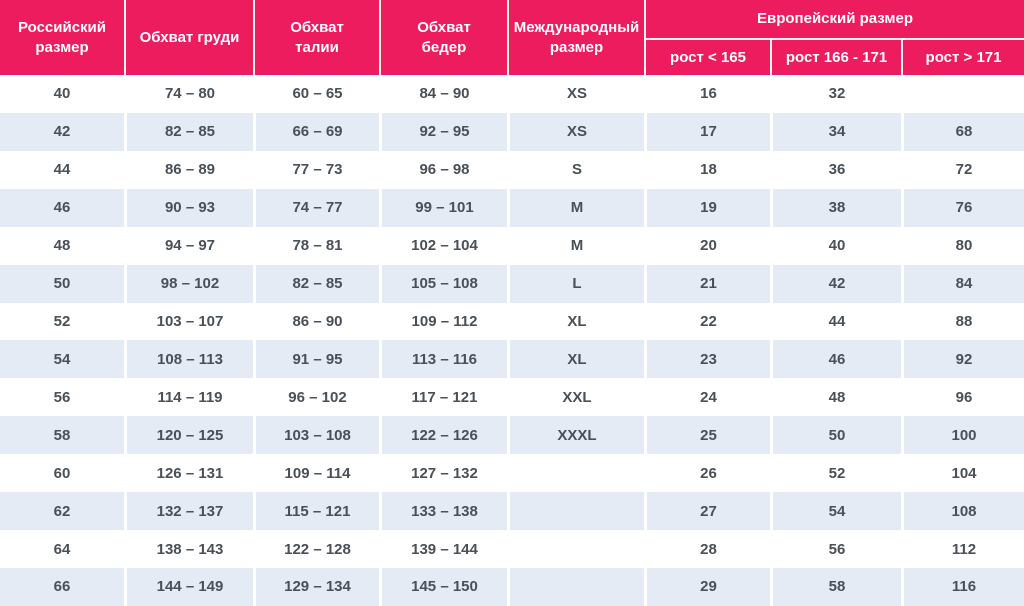 This screenshot has width=1024, height=606. I want to click on table-row: 40 74 – 80 60 – 65 84 – 90 XS 16 32, so click(512, 94).